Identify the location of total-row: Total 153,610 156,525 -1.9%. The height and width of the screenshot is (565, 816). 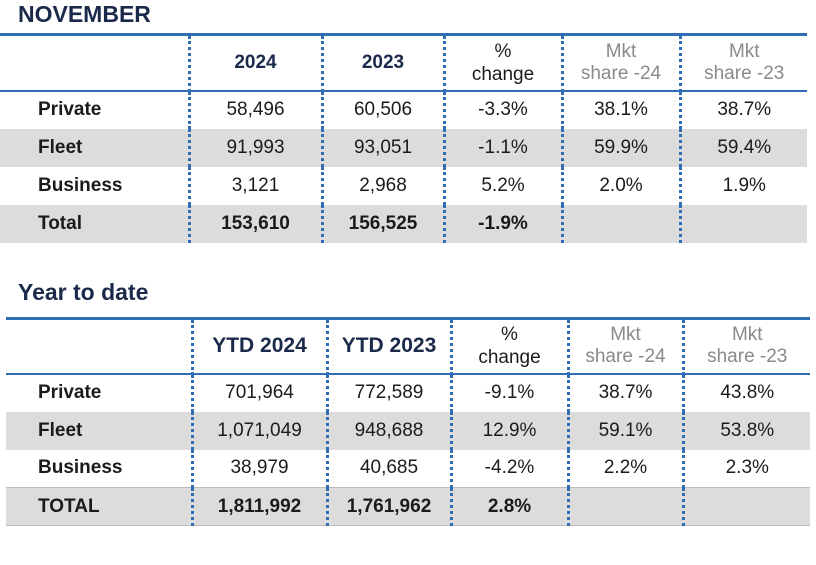
(403, 223).